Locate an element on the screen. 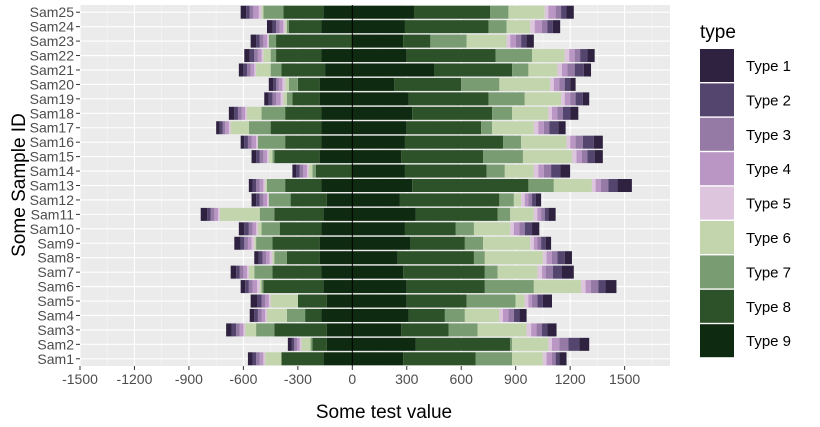 The width and height of the screenshot is (820, 427). y-tick-label: Sam21 is located at coordinates (52, 70).